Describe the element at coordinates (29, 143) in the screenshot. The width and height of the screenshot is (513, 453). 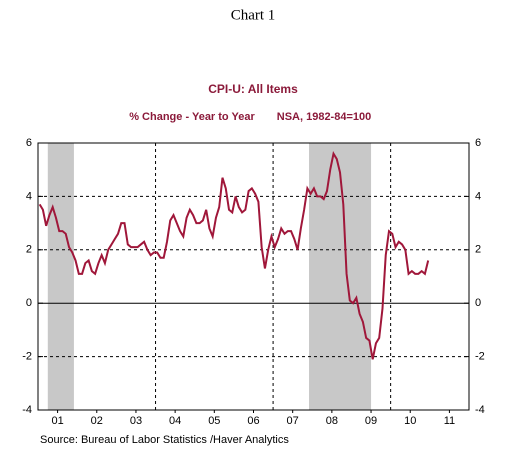
I see `y-tick-label: 6` at that location.